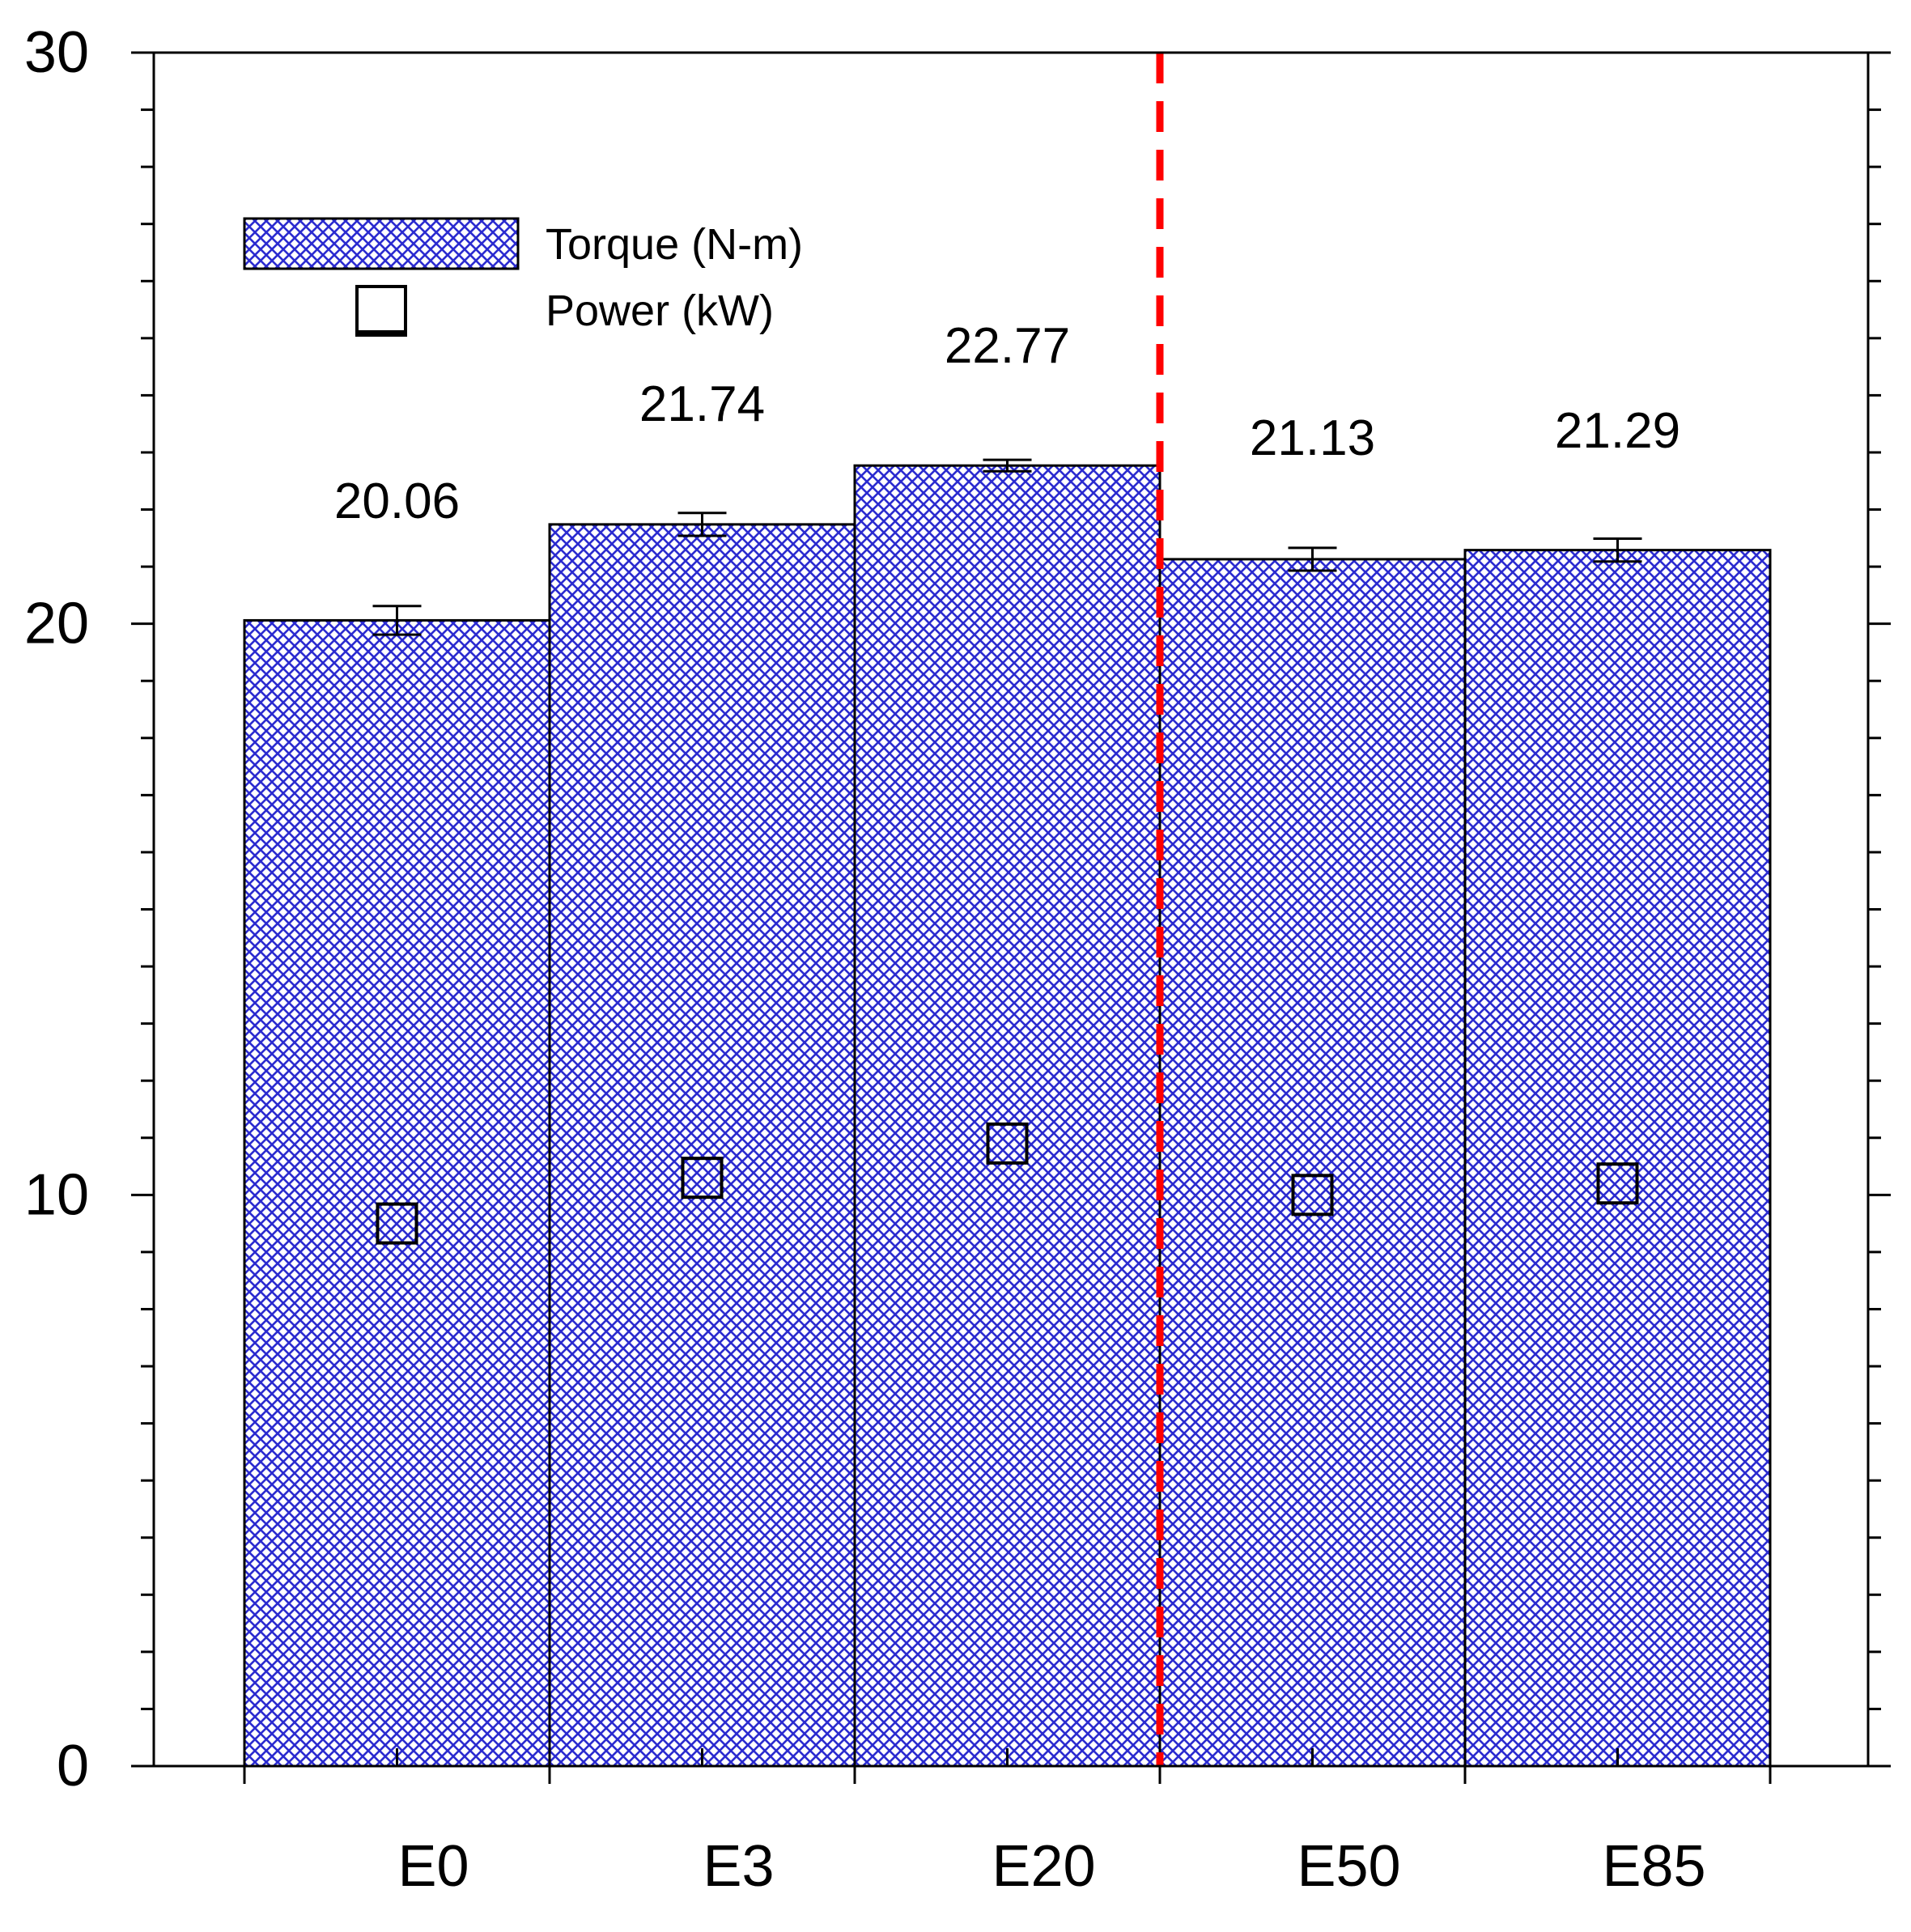 The width and height of the screenshot is (1911, 1932). Describe the element at coordinates (702, 404) in the screenshot. I see `data-label-e3: 21.74` at that location.